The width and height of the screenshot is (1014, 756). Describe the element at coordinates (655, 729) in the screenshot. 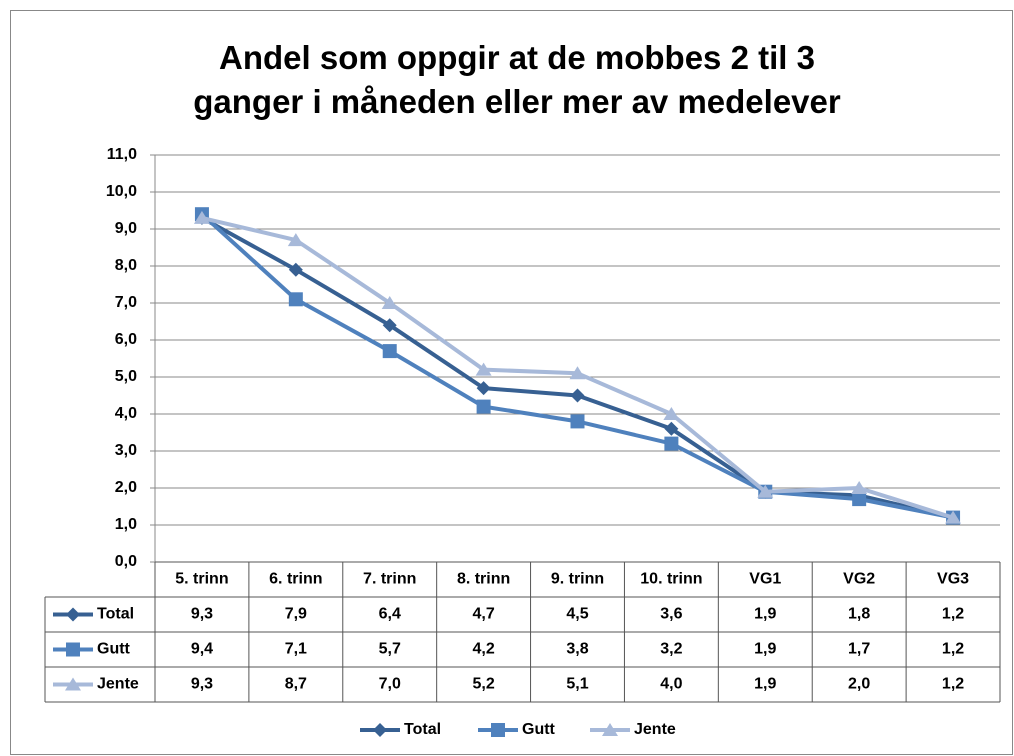

I see `legend-label: Jente` at that location.